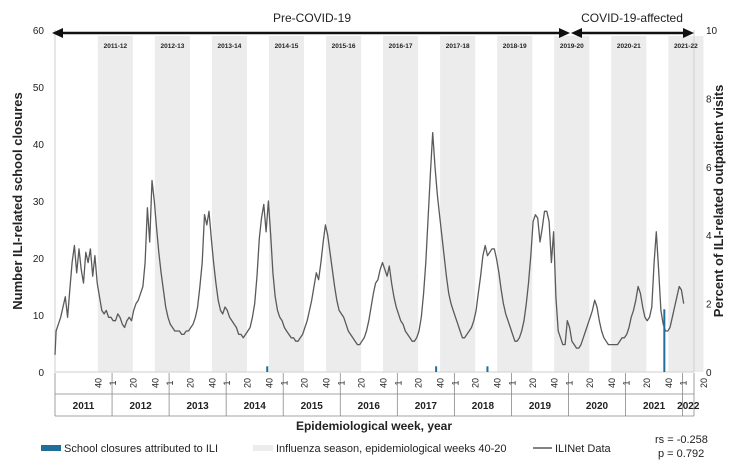 This screenshot has height=461, width=733. Describe the element at coordinates (709, 373) in the screenshot. I see `y-tick-right-0: 0` at that location.